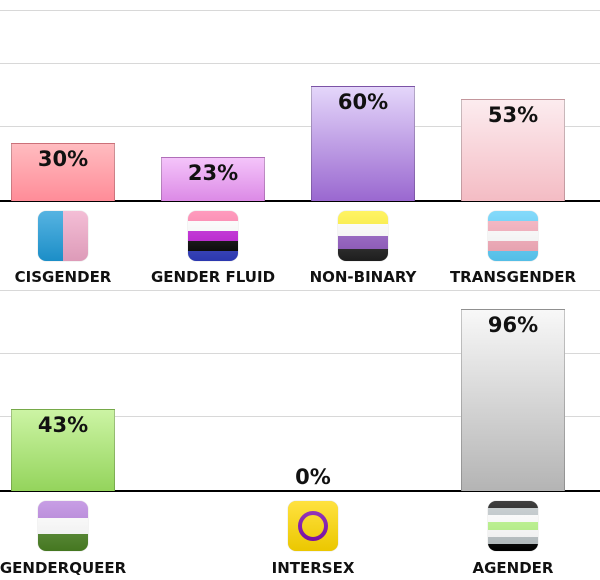  Describe the element at coordinates (213, 277) in the screenshot. I see `category-label: GENDER FLUID` at that location.